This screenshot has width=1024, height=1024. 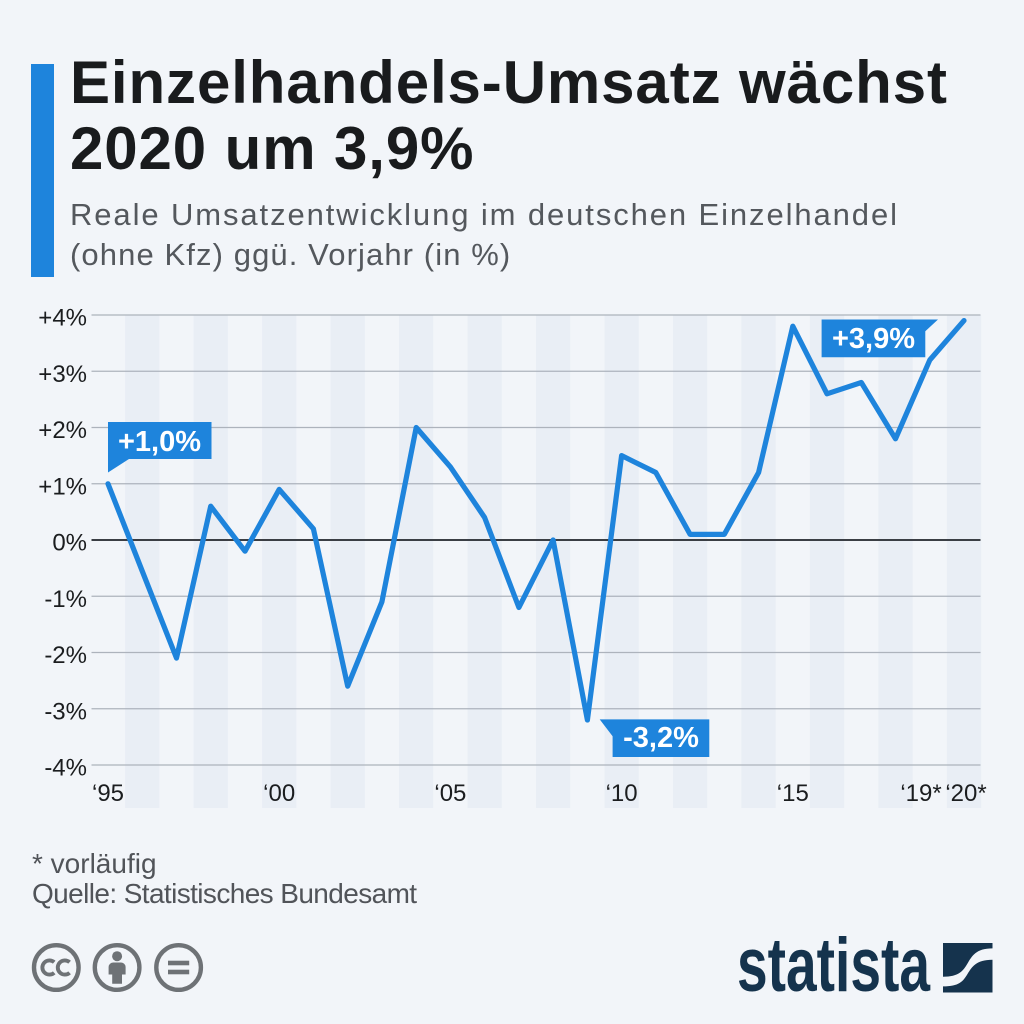 I want to click on svg-text: +1,0%, so click(x=159, y=442).